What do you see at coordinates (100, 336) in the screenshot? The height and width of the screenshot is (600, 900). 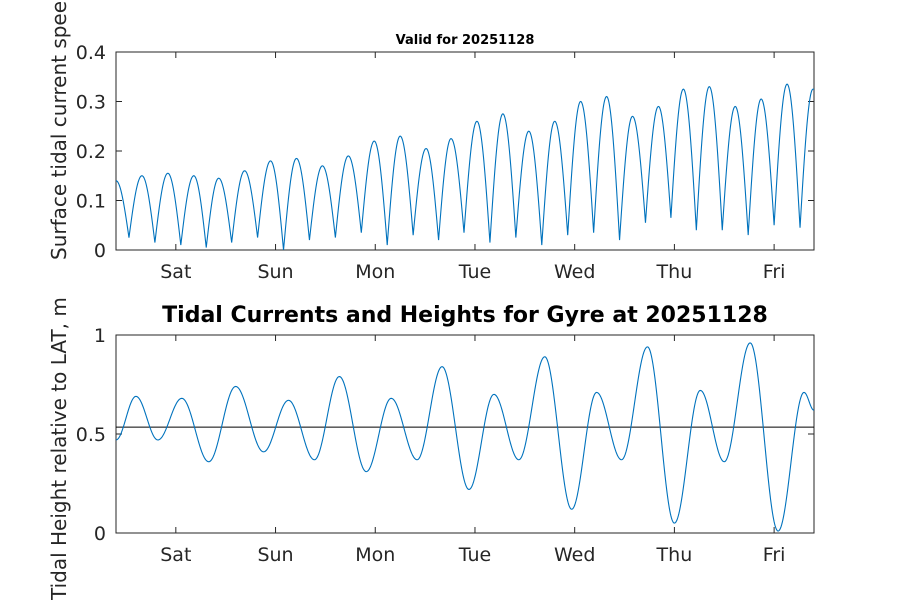 I see `y-tick-label: 1` at bounding box center [100, 336].